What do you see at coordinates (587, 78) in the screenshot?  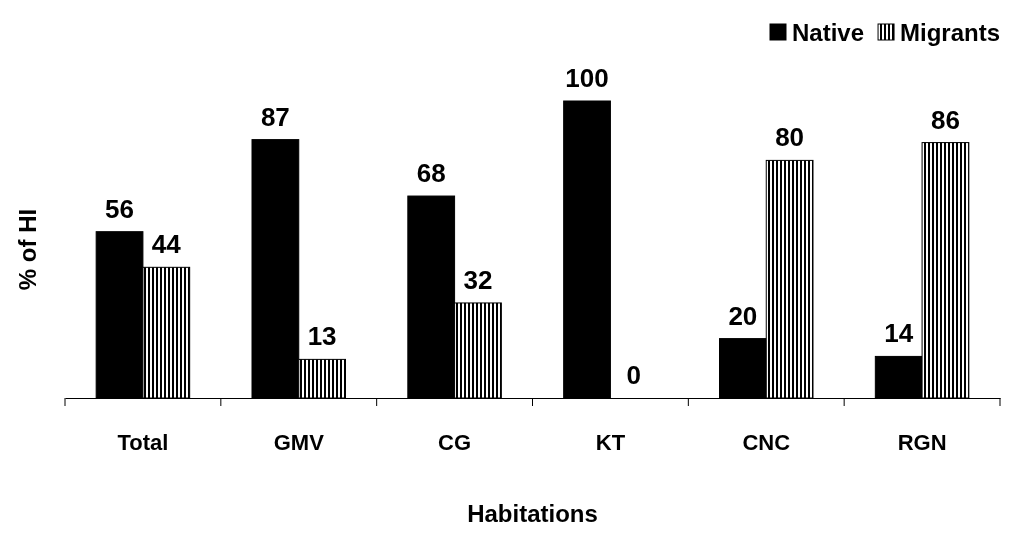 I see `data-label: 100` at bounding box center [587, 78].